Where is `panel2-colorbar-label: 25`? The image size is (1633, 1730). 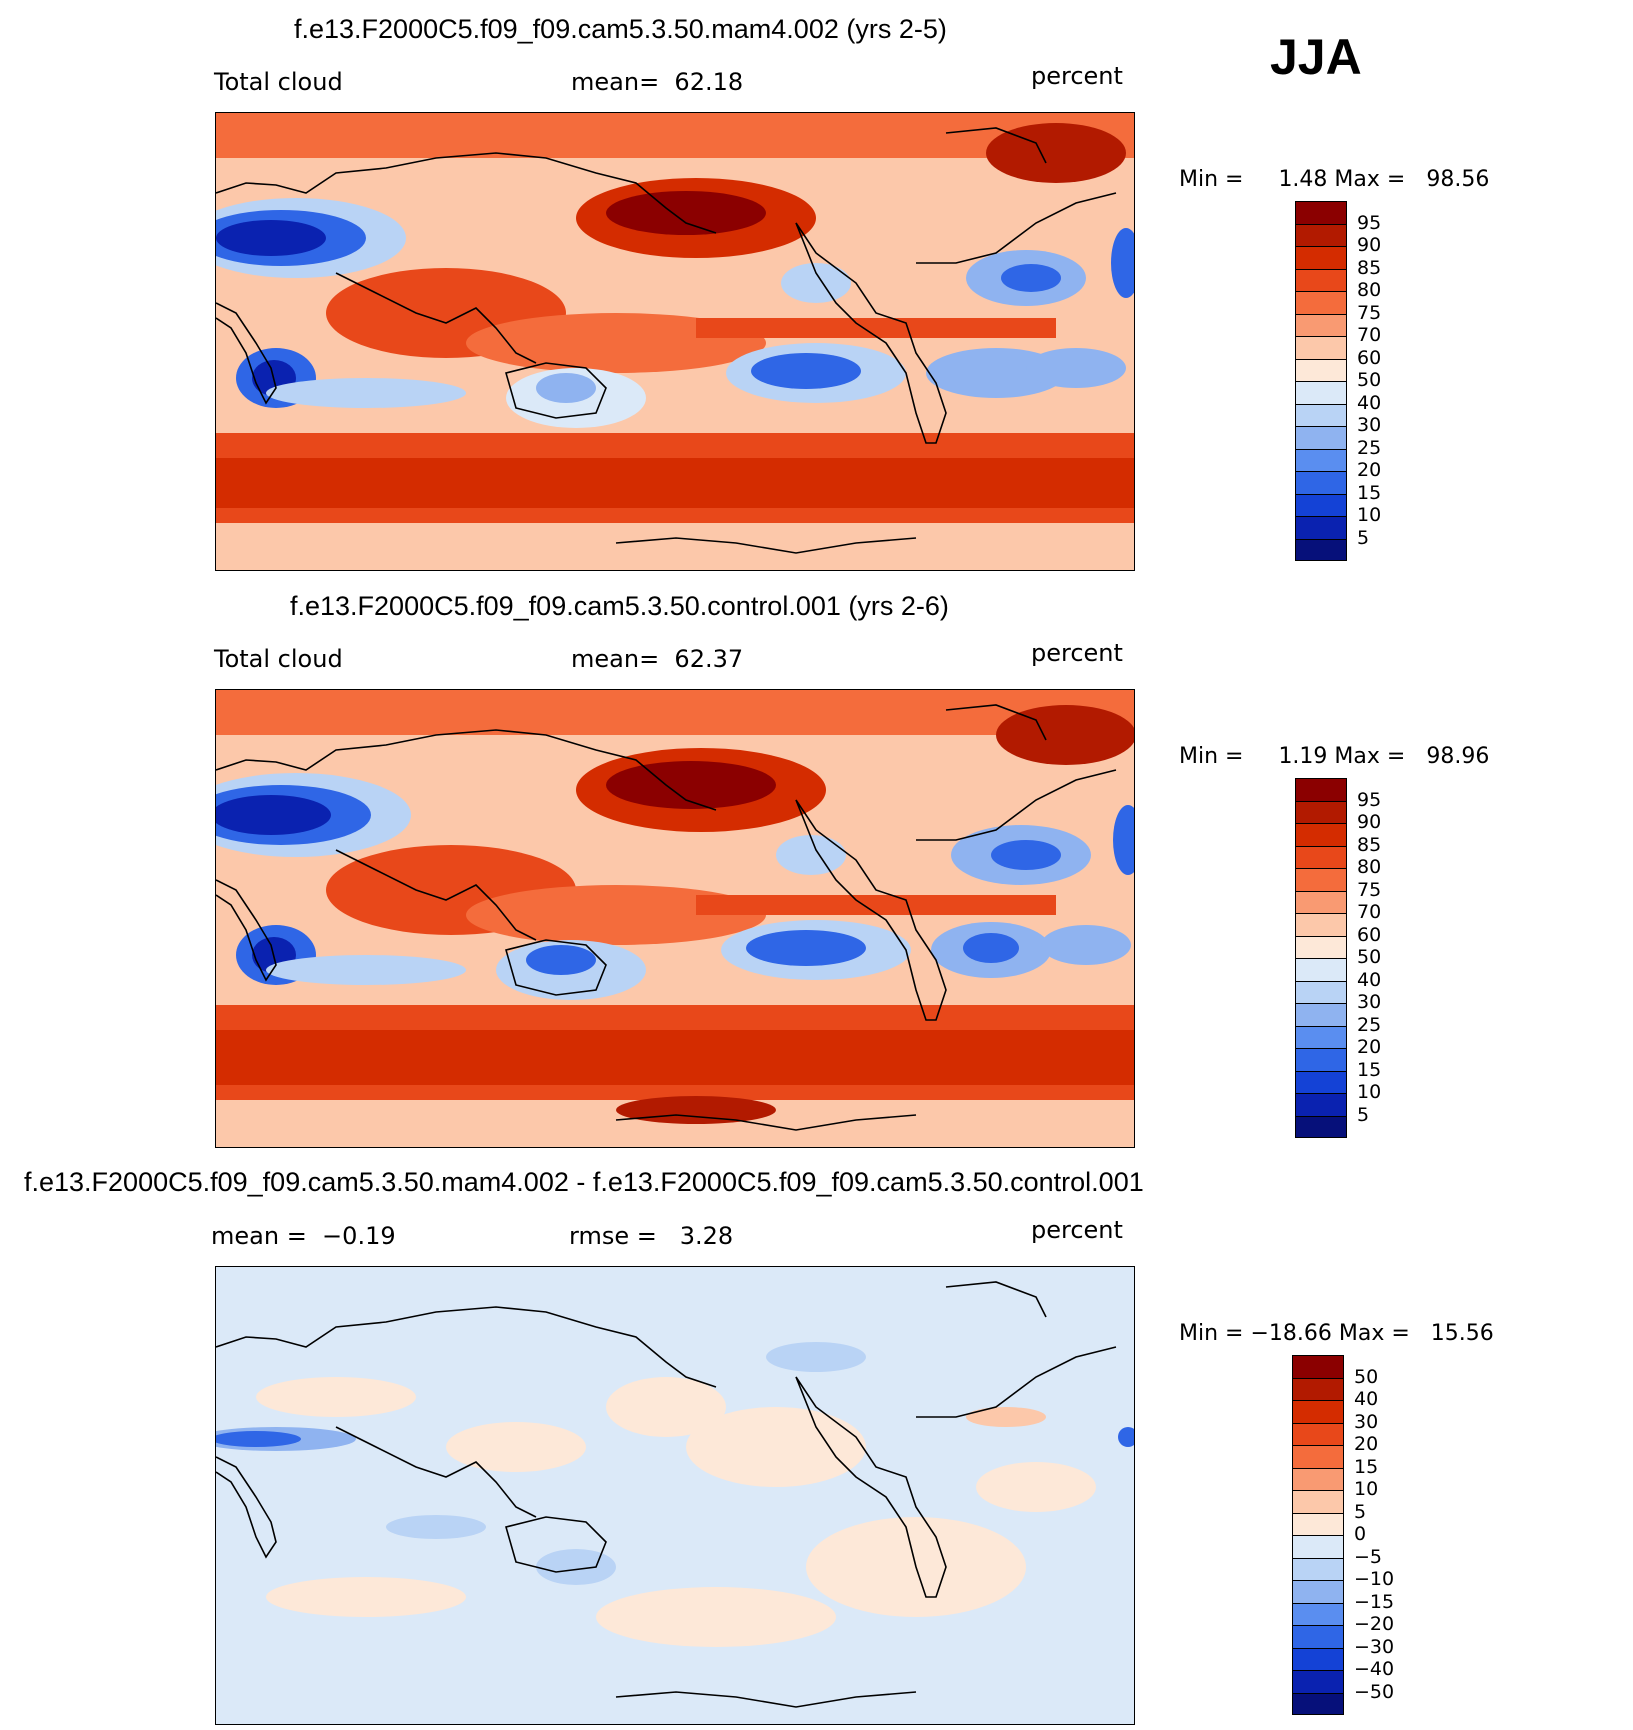
panel2-colorbar-label: 25 is located at coordinates (1369, 1024).